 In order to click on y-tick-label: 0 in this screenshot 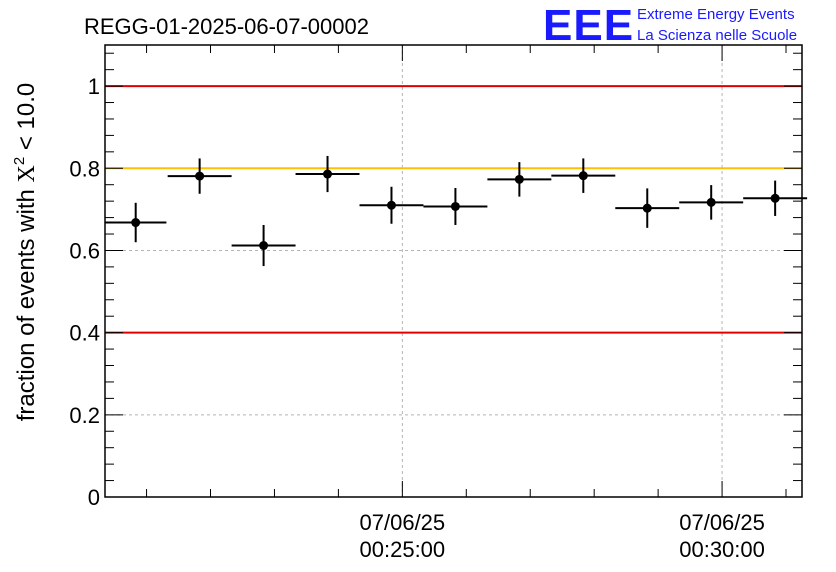, I will do `click(94, 497)`.